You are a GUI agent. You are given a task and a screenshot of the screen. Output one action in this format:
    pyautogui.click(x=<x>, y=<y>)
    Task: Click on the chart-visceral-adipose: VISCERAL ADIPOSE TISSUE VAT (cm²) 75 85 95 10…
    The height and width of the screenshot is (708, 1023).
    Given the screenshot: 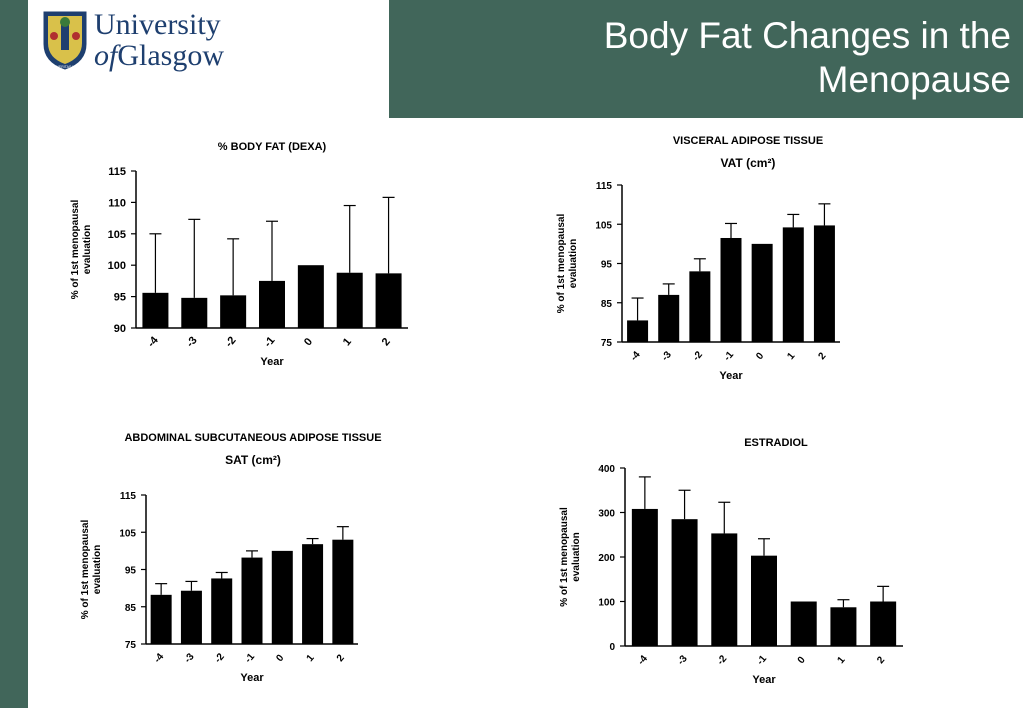 What is the action you would take?
    pyautogui.click(x=705, y=257)
    